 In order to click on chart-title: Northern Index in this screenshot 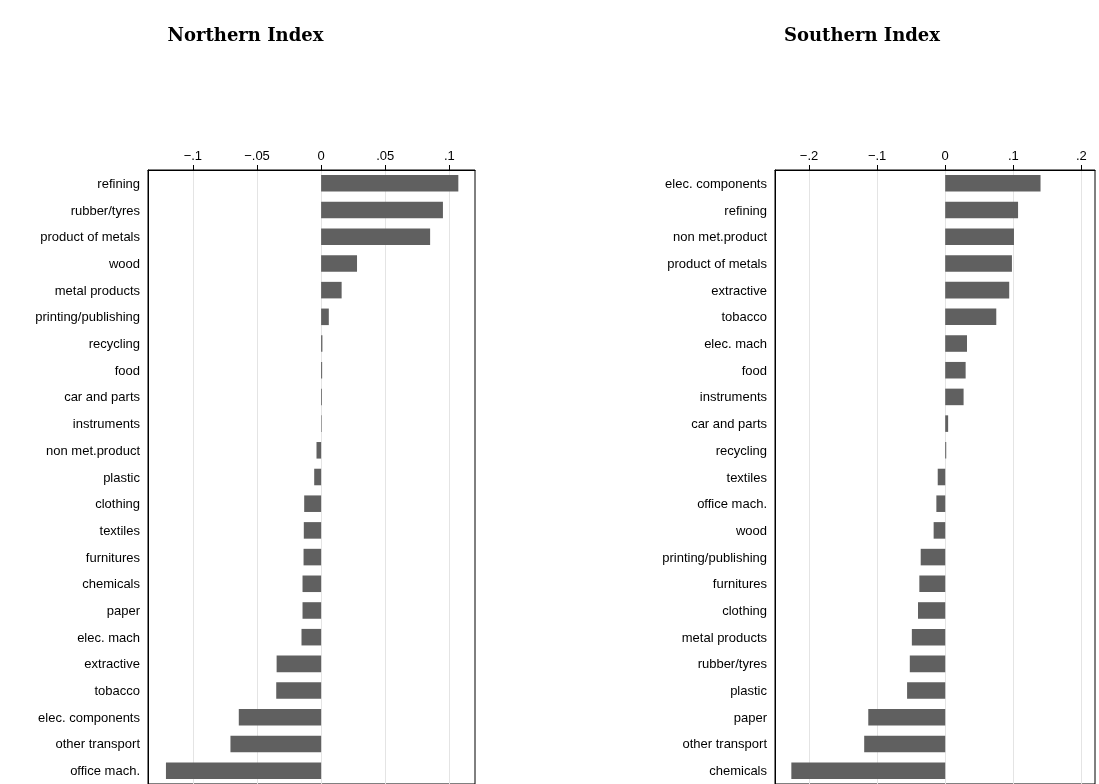, I will do `click(245, 34)`.